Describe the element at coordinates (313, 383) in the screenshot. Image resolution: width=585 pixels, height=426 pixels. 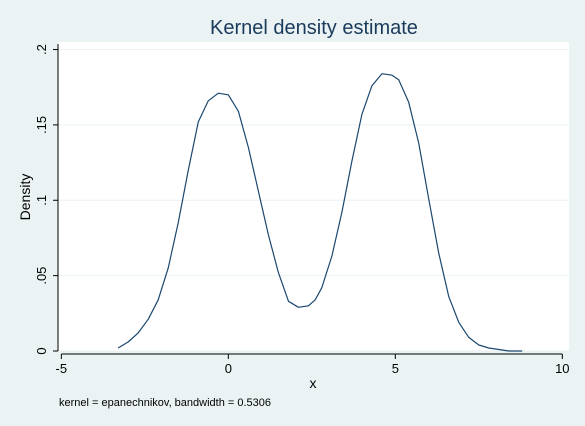
I see `x-axis-label: x` at that location.